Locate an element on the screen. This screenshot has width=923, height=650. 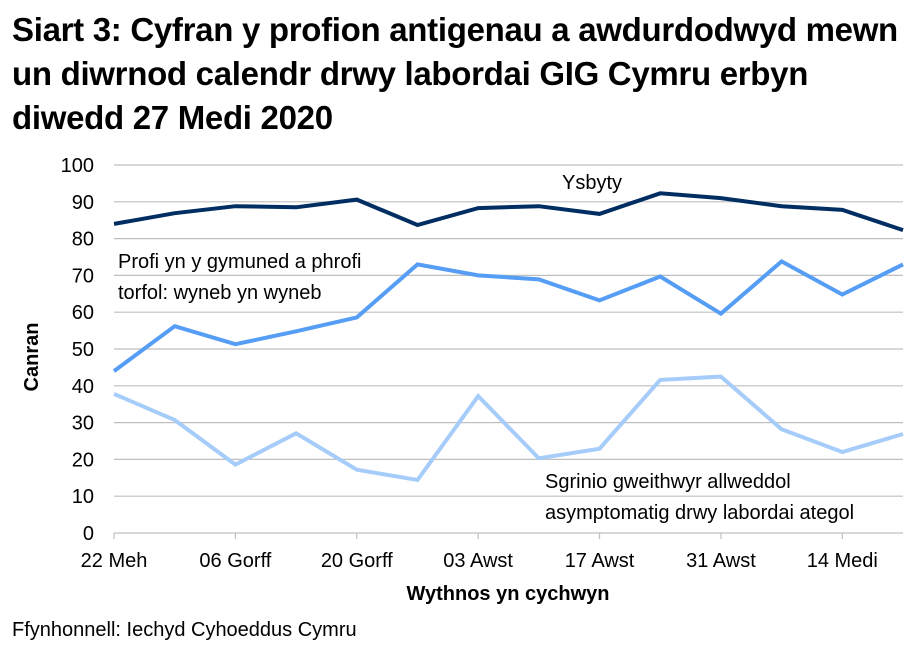
y-tick-label: 10 is located at coordinates (83, 497).